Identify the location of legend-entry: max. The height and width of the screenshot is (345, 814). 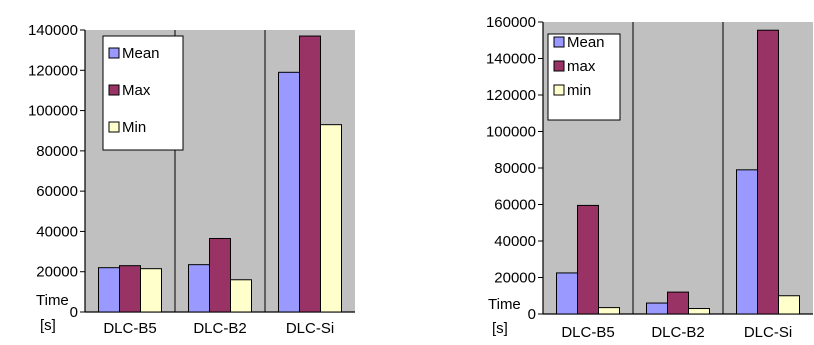
(581, 66).